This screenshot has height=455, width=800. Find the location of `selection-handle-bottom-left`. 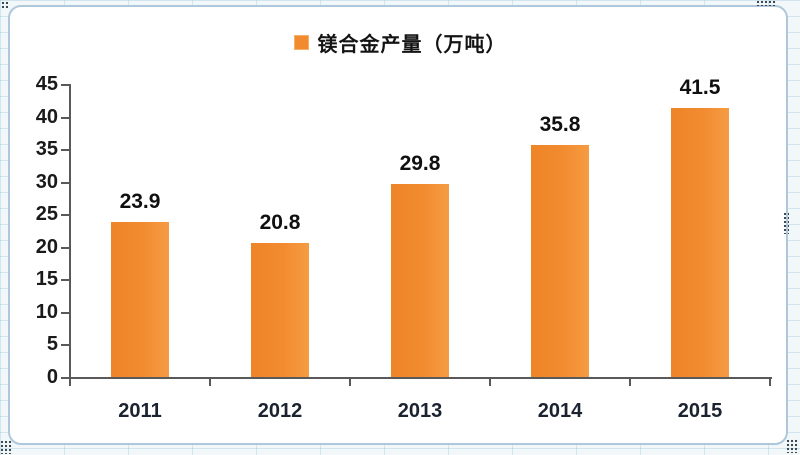

selection-handle-bottom-left is located at coordinates (6, 447).